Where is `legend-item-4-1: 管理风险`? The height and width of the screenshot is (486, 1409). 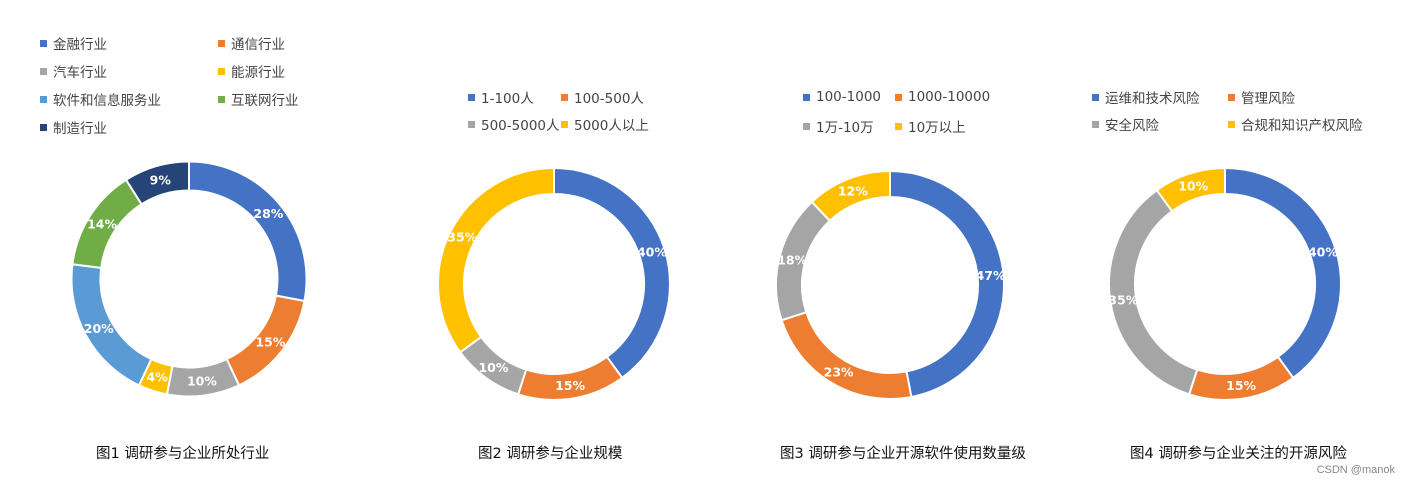 legend-item-4-1: 管理风险 is located at coordinates (1261, 97).